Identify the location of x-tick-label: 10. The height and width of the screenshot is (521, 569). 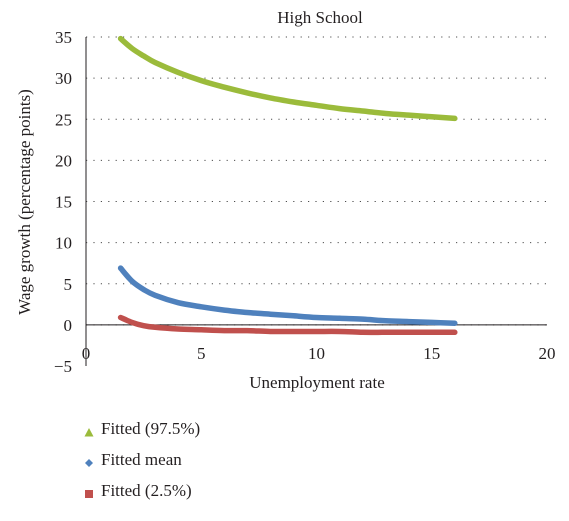
(316, 353).